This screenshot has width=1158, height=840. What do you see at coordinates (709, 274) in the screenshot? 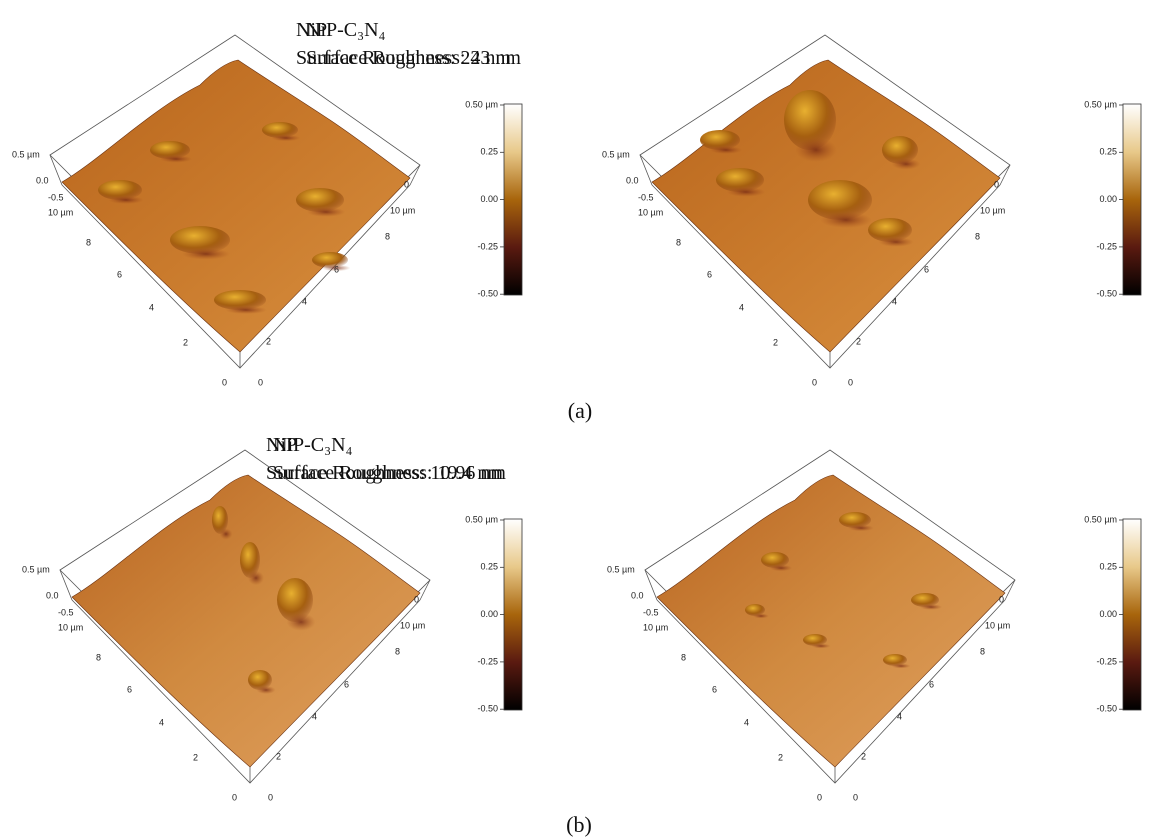
I see `left-axis-label: 6` at bounding box center [709, 274].